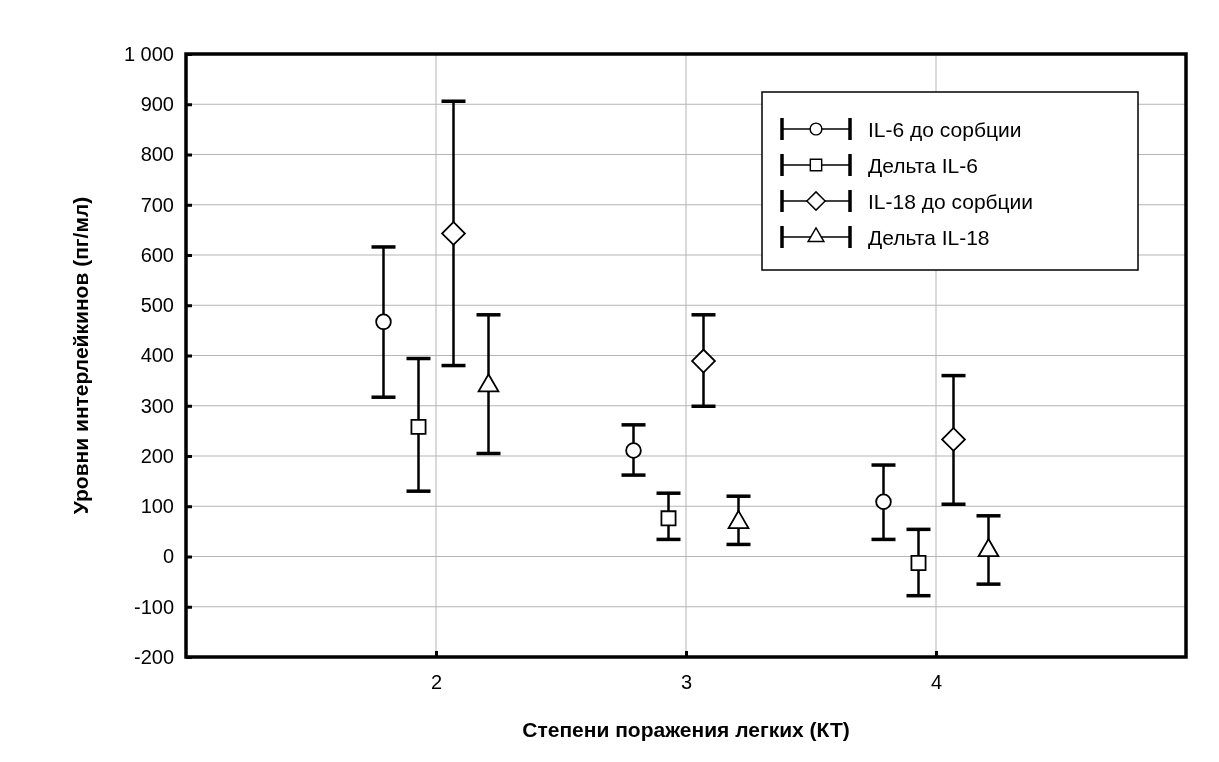  What do you see at coordinates (80, 355) in the screenshot?
I see `y-axis-title: Уровни интерлейкинов (пг/мл)` at bounding box center [80, 355].